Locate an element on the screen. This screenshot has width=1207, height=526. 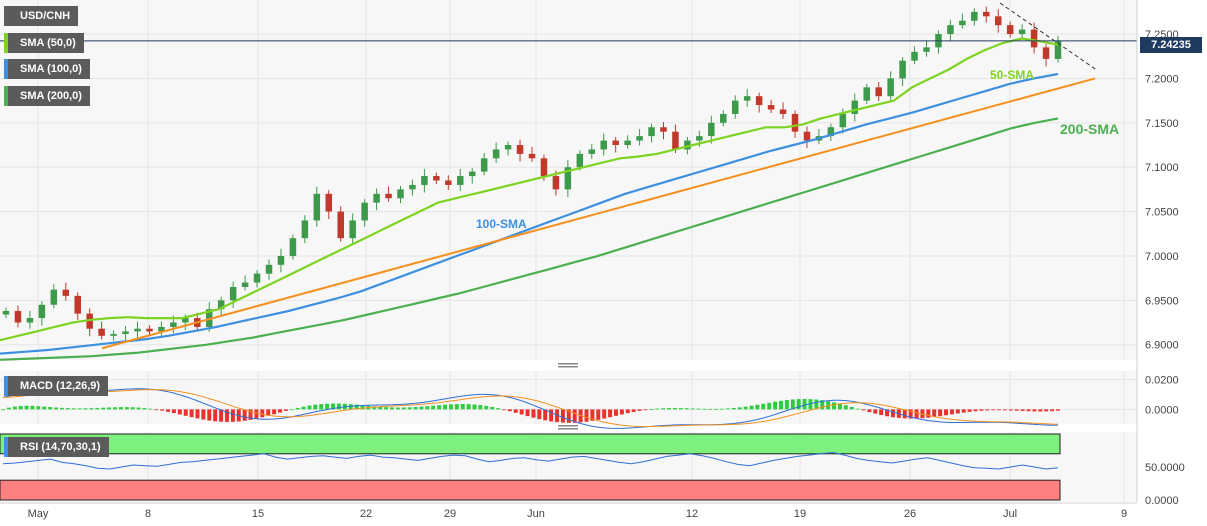
sma-annotation: 50-SMA is located at coordinates (1012, 75).